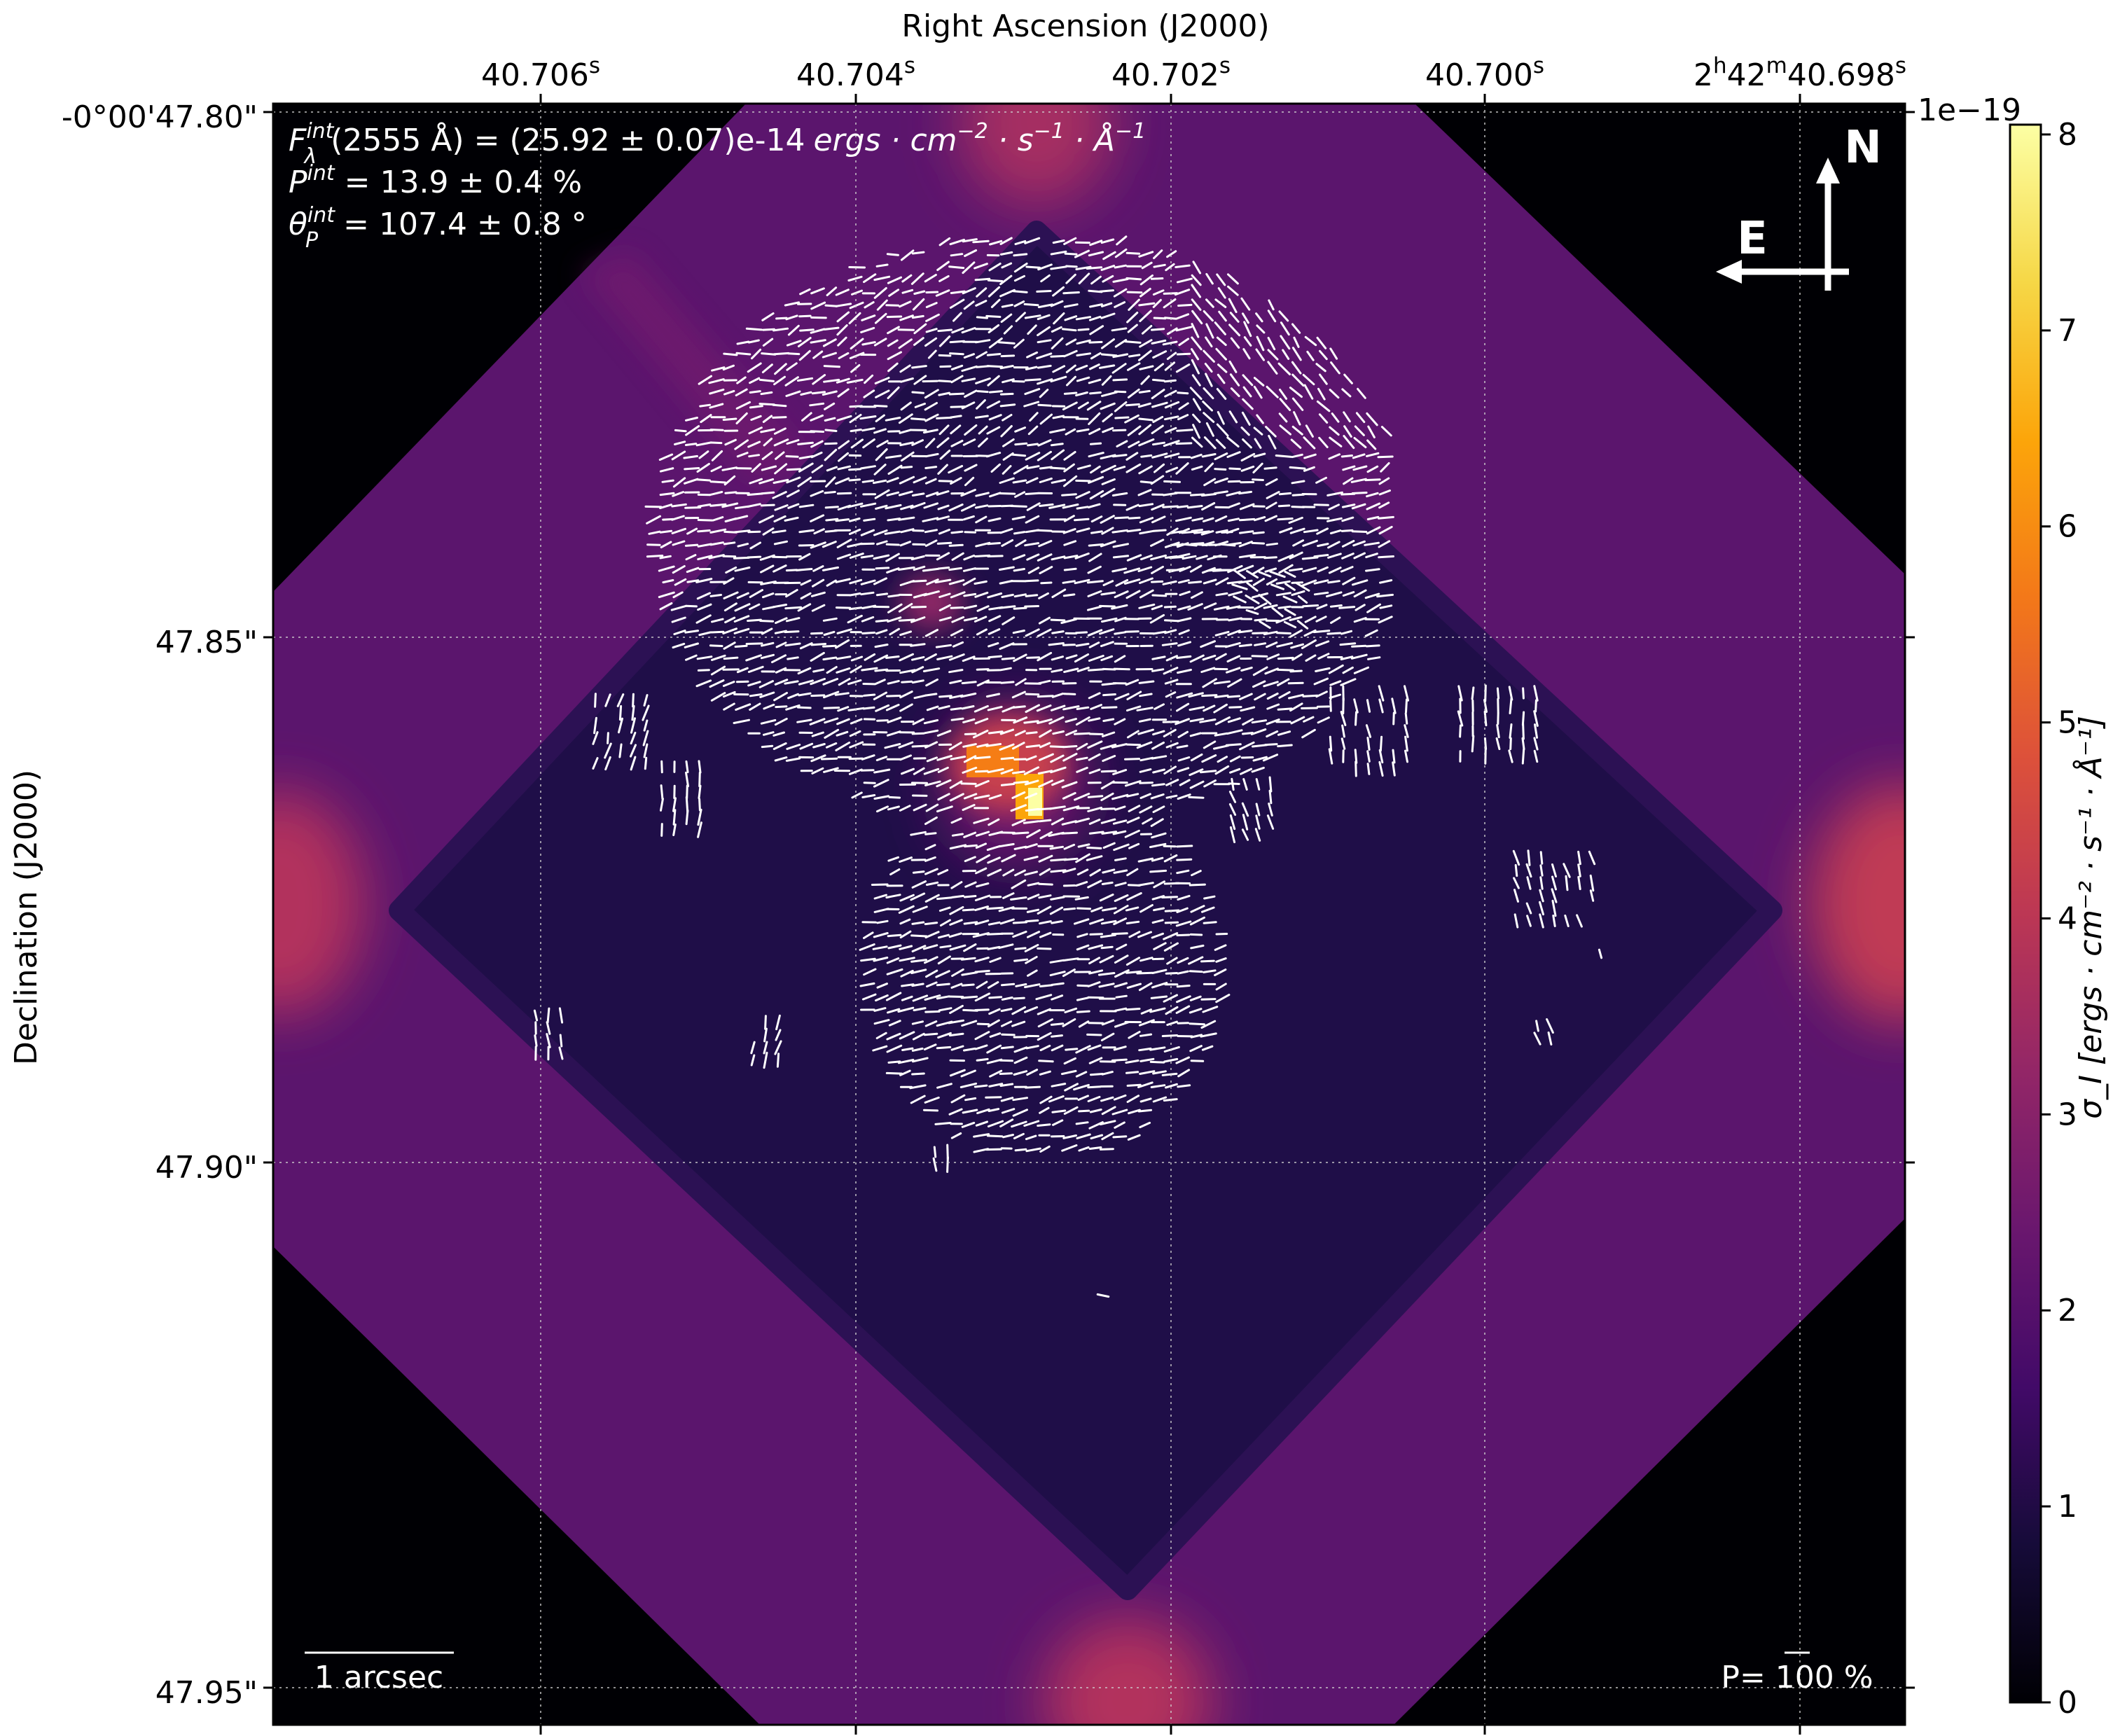  Describe the element at coordinates (1857, 903) in the screenshot. I see `edge-spot-right` at that location.